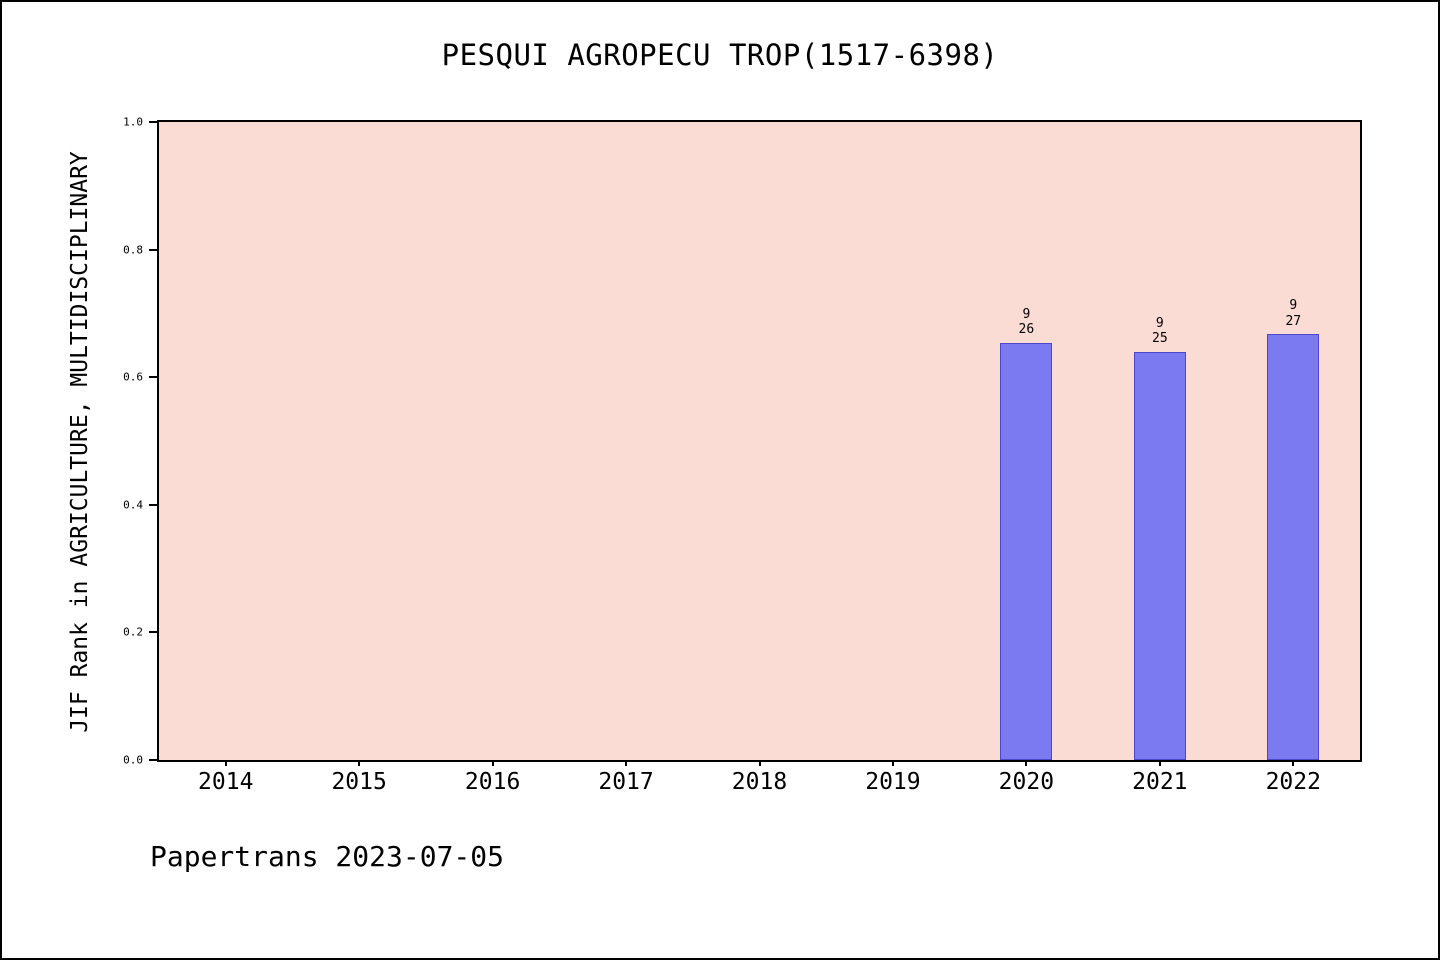  Describe the element at coordinates (720, 55) in the screenshot. I see `chart-title: PESQUI AGROPECU TROP(1517-6398)` at that location.